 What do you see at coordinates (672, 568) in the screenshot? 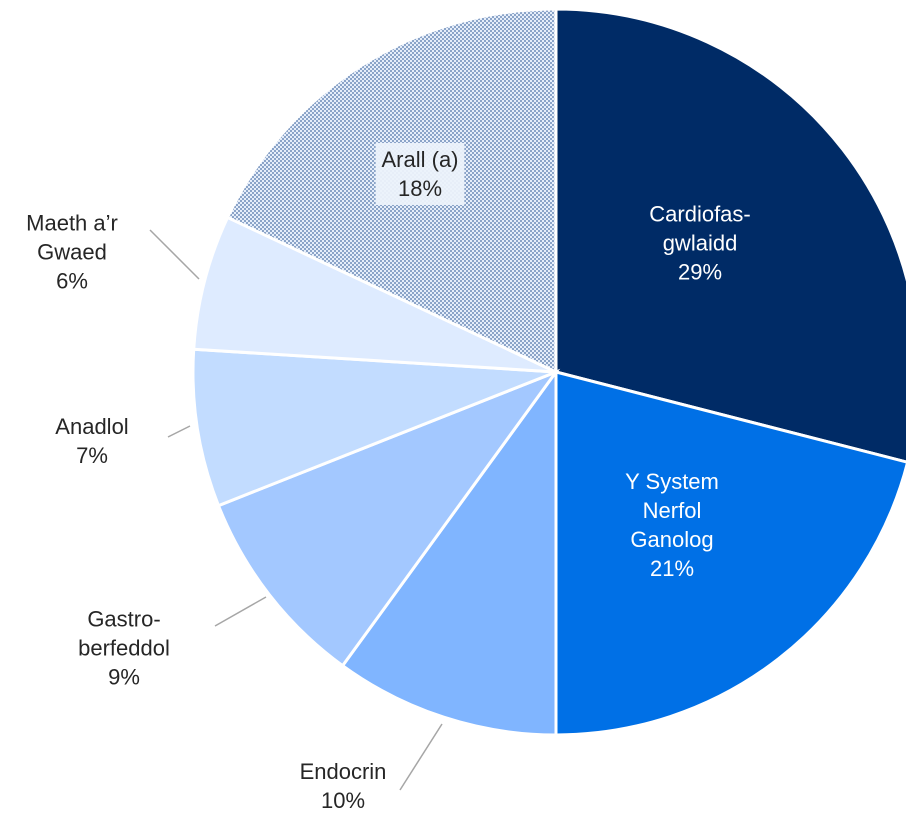
I see `value-label: 21%` at bounding box center [672, 568].